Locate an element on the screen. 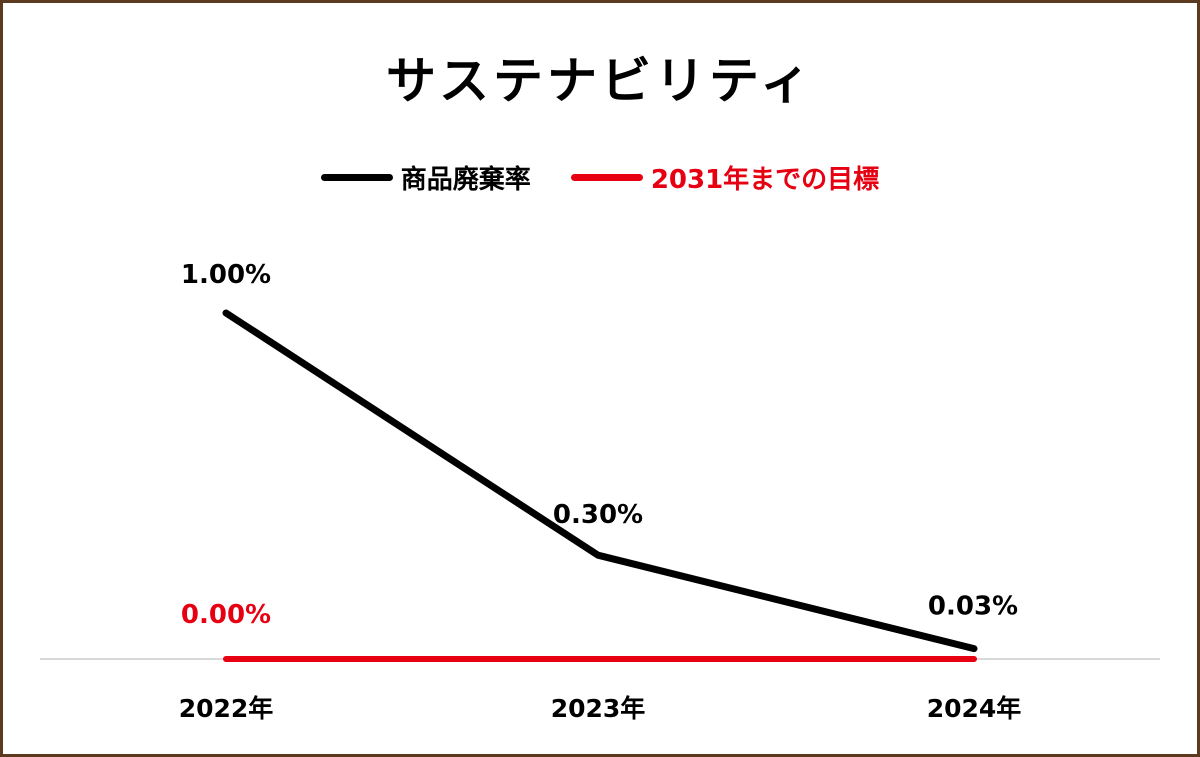  legend-label-waste-rate: 商品廃棄率 is located at coordinates (465, 180).